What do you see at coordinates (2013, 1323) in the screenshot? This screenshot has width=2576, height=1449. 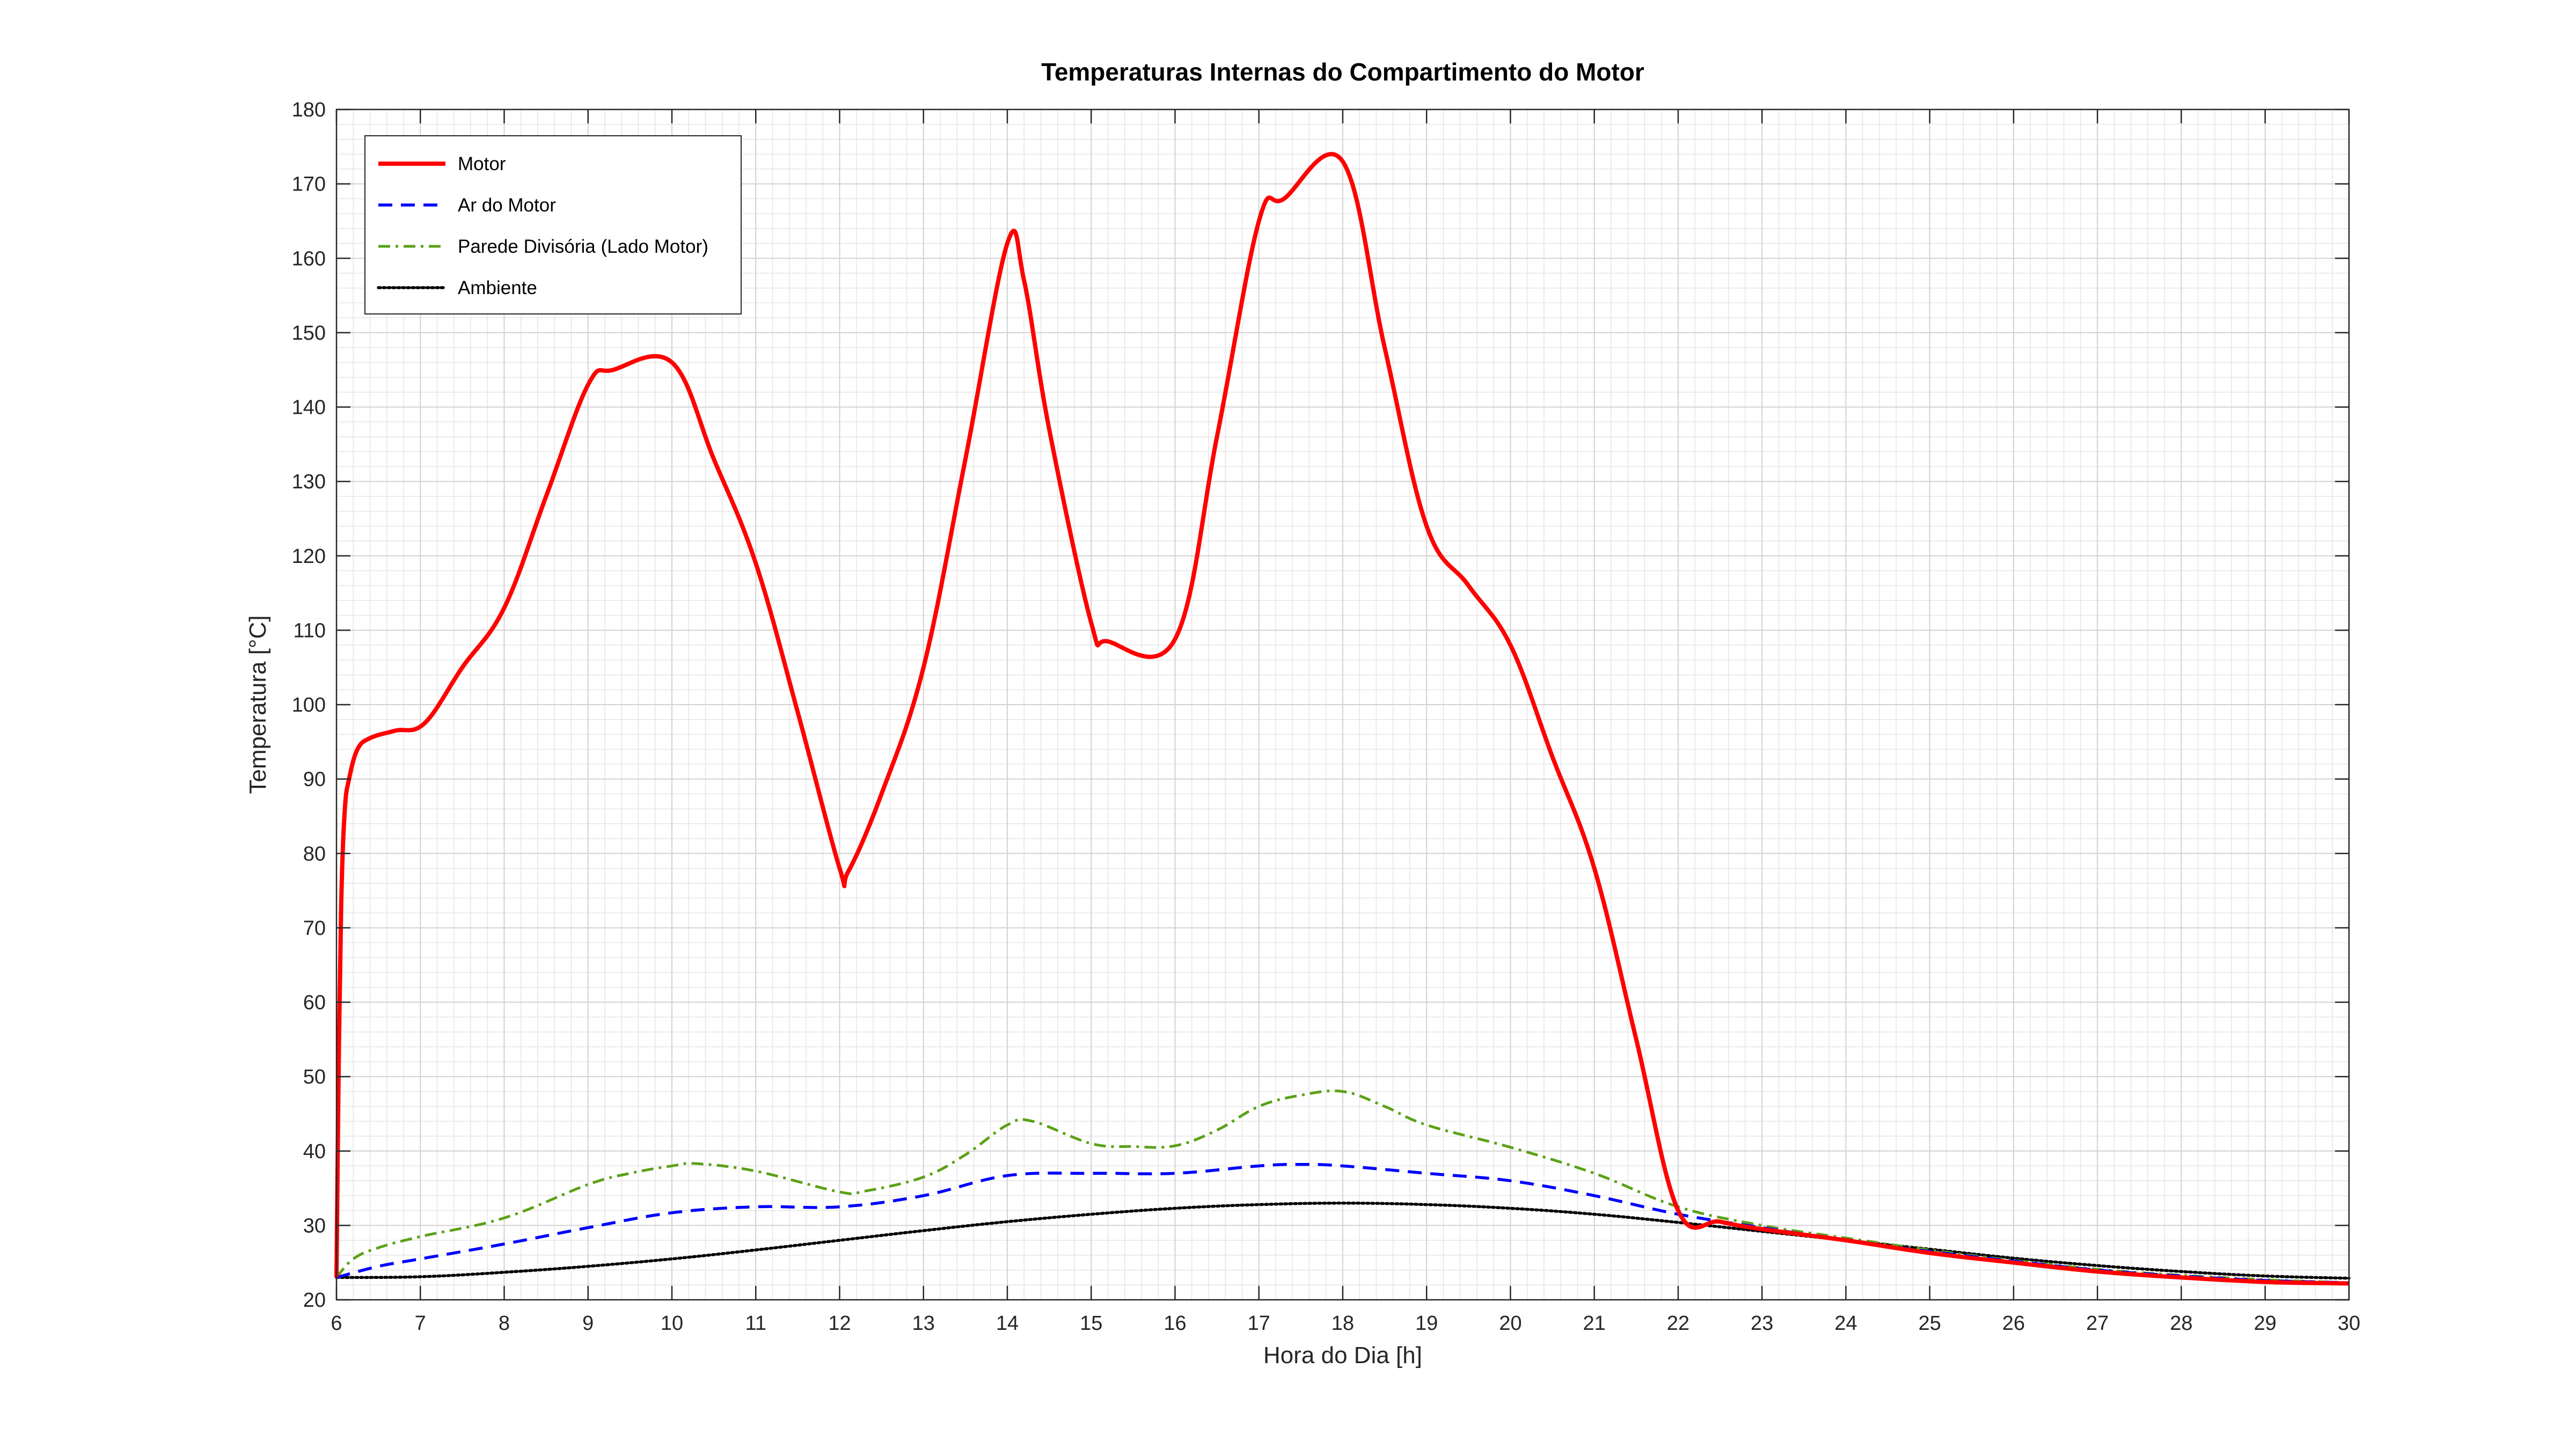 I see `x-tick-label: 26` at bounding box center [2013, 1323].